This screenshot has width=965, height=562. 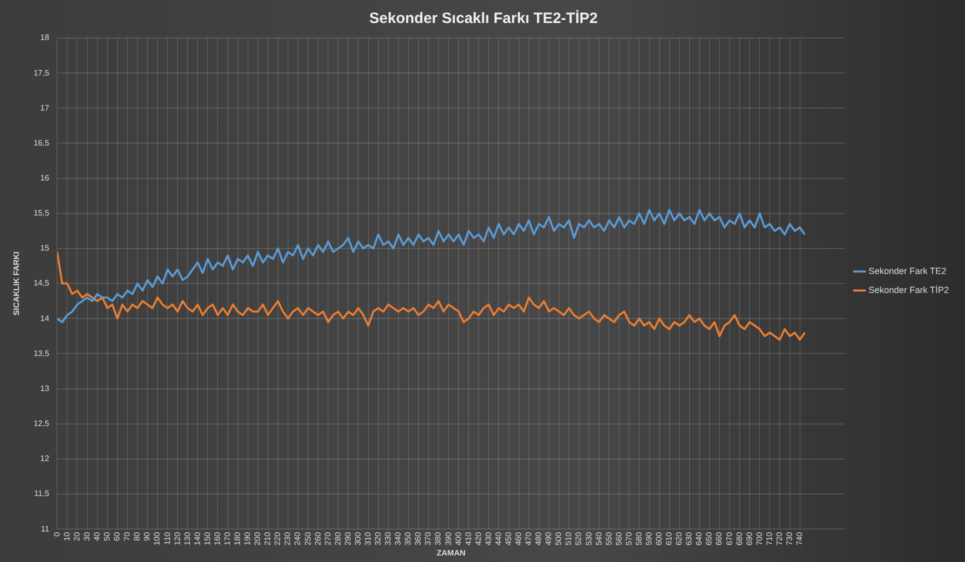 What do you see at coordinates (498, 539) in the screenshot?
I see `x-tick-label: 440` at bounding box center [498, 539].